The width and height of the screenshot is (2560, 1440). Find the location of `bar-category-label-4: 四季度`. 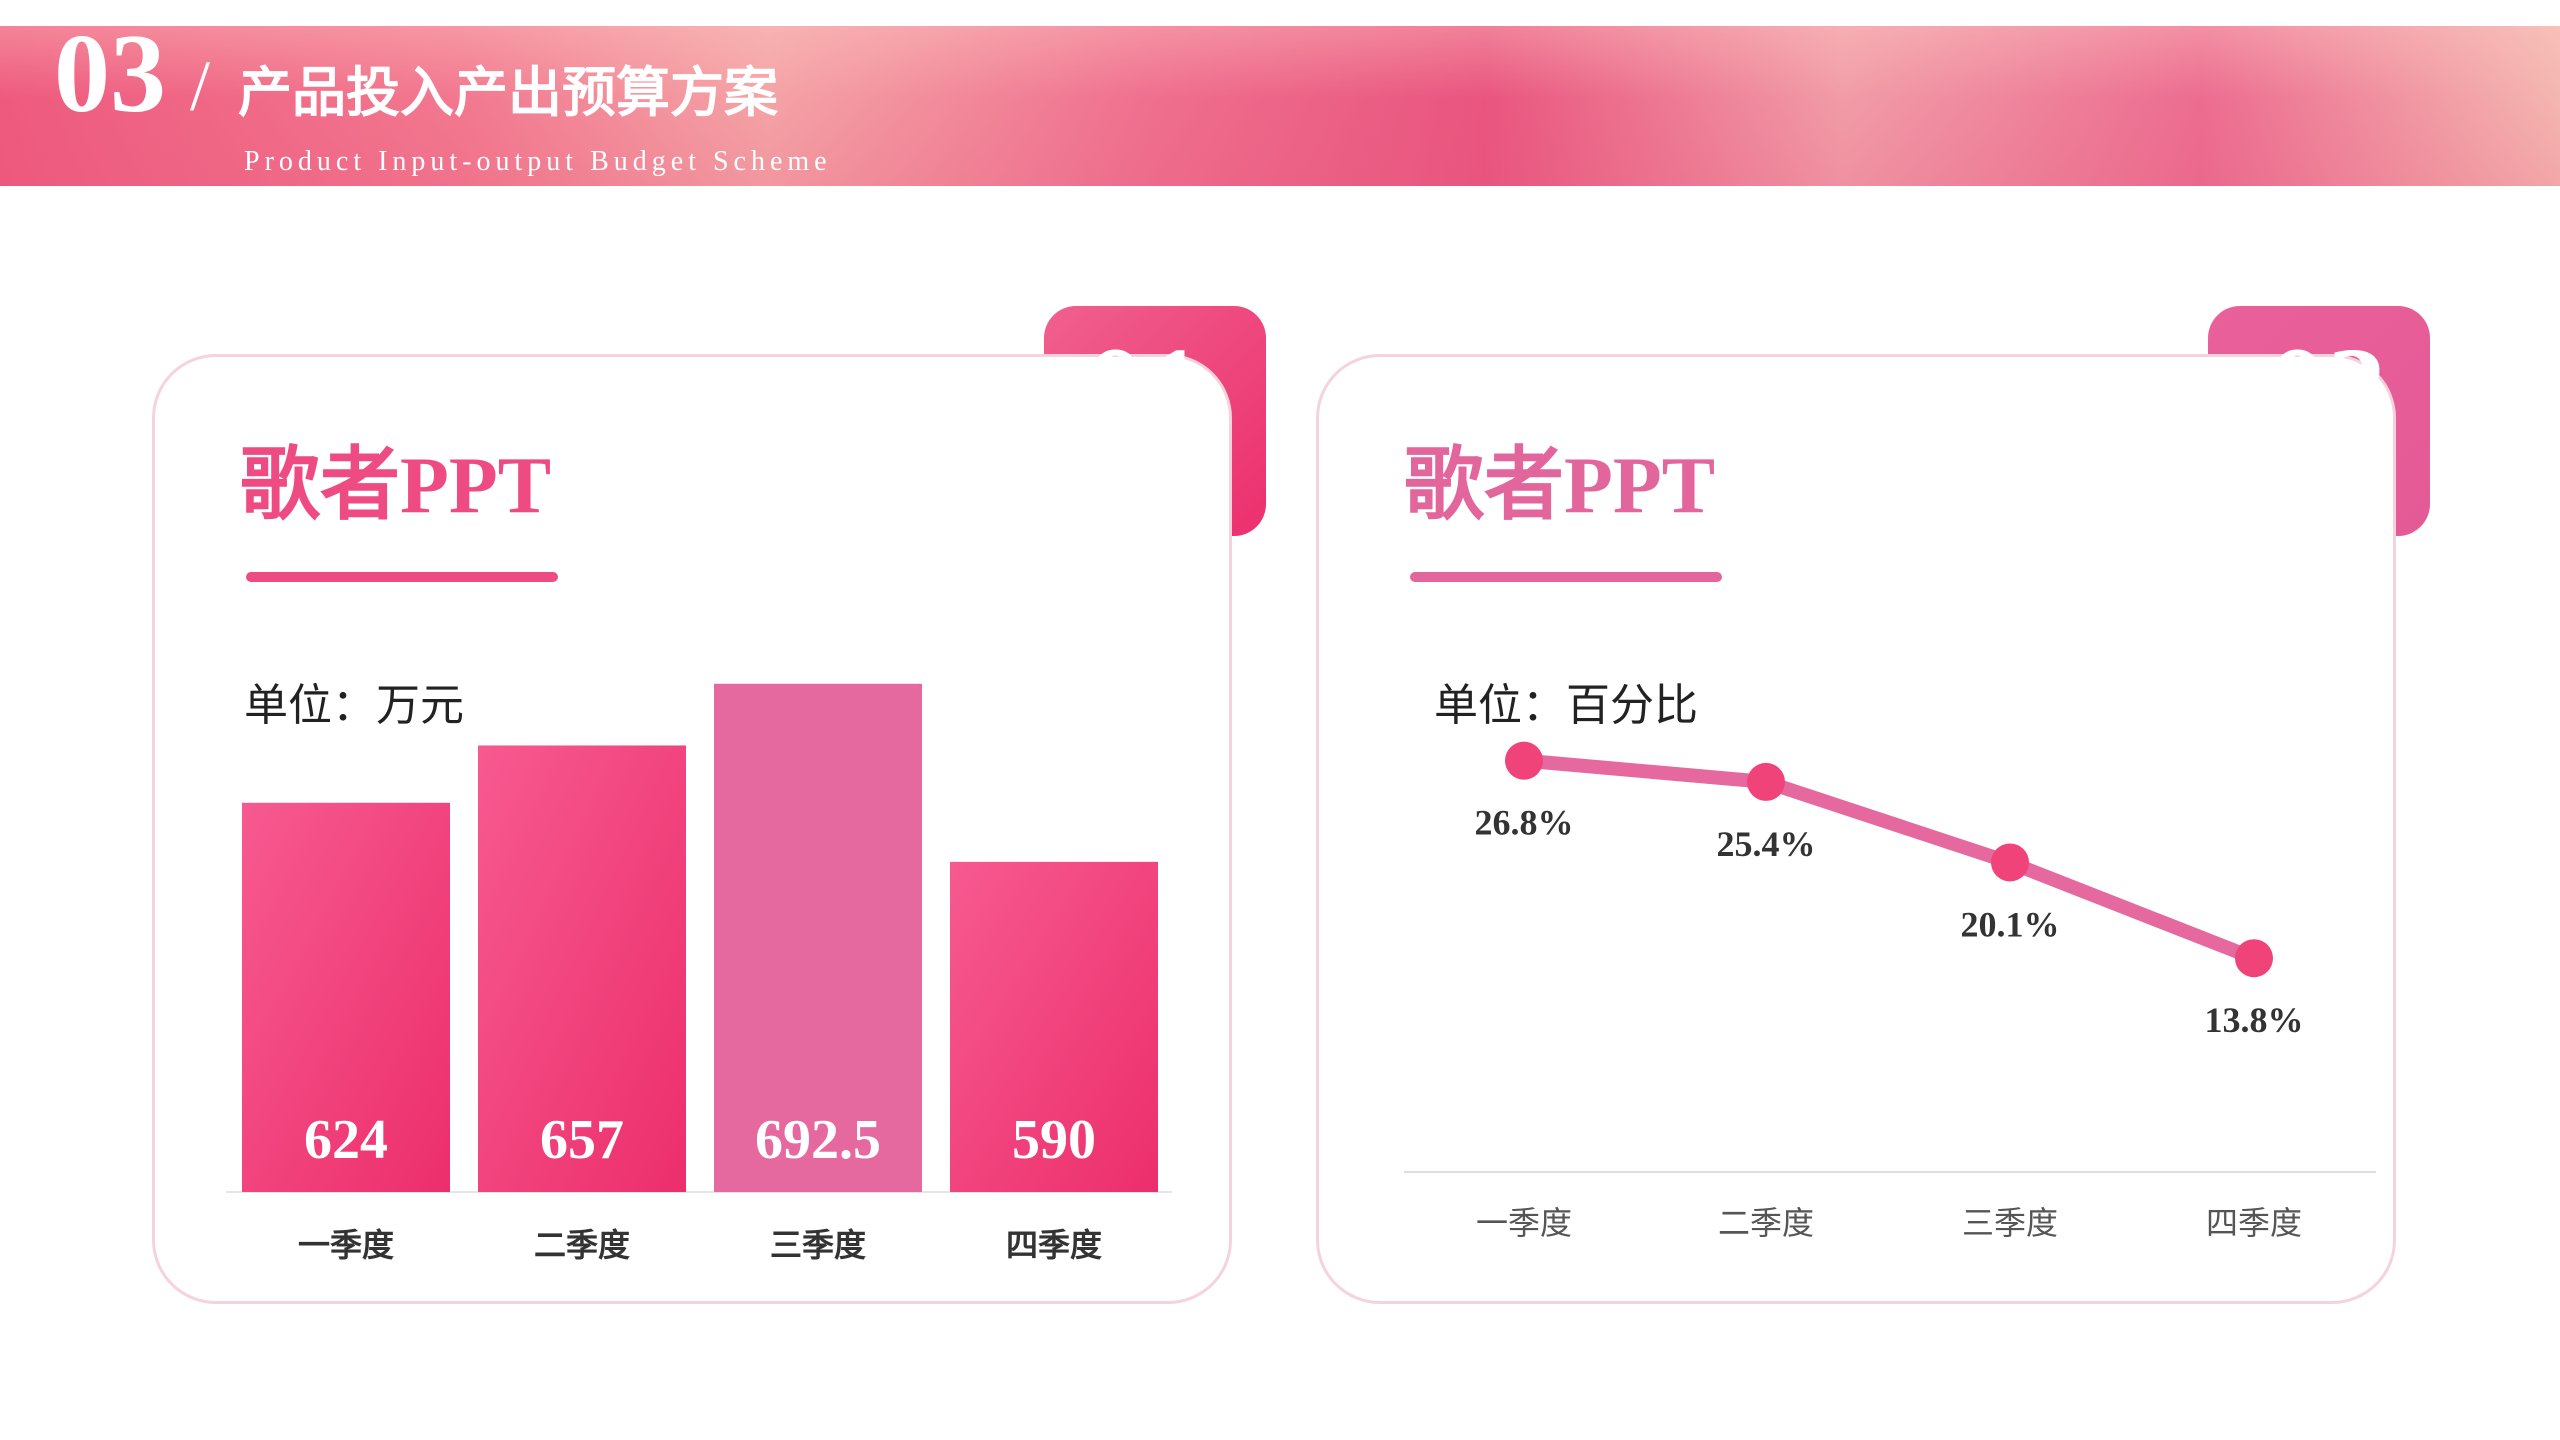

bar-category-label-4: 四季度 is located at coordinates (1054, 1245).